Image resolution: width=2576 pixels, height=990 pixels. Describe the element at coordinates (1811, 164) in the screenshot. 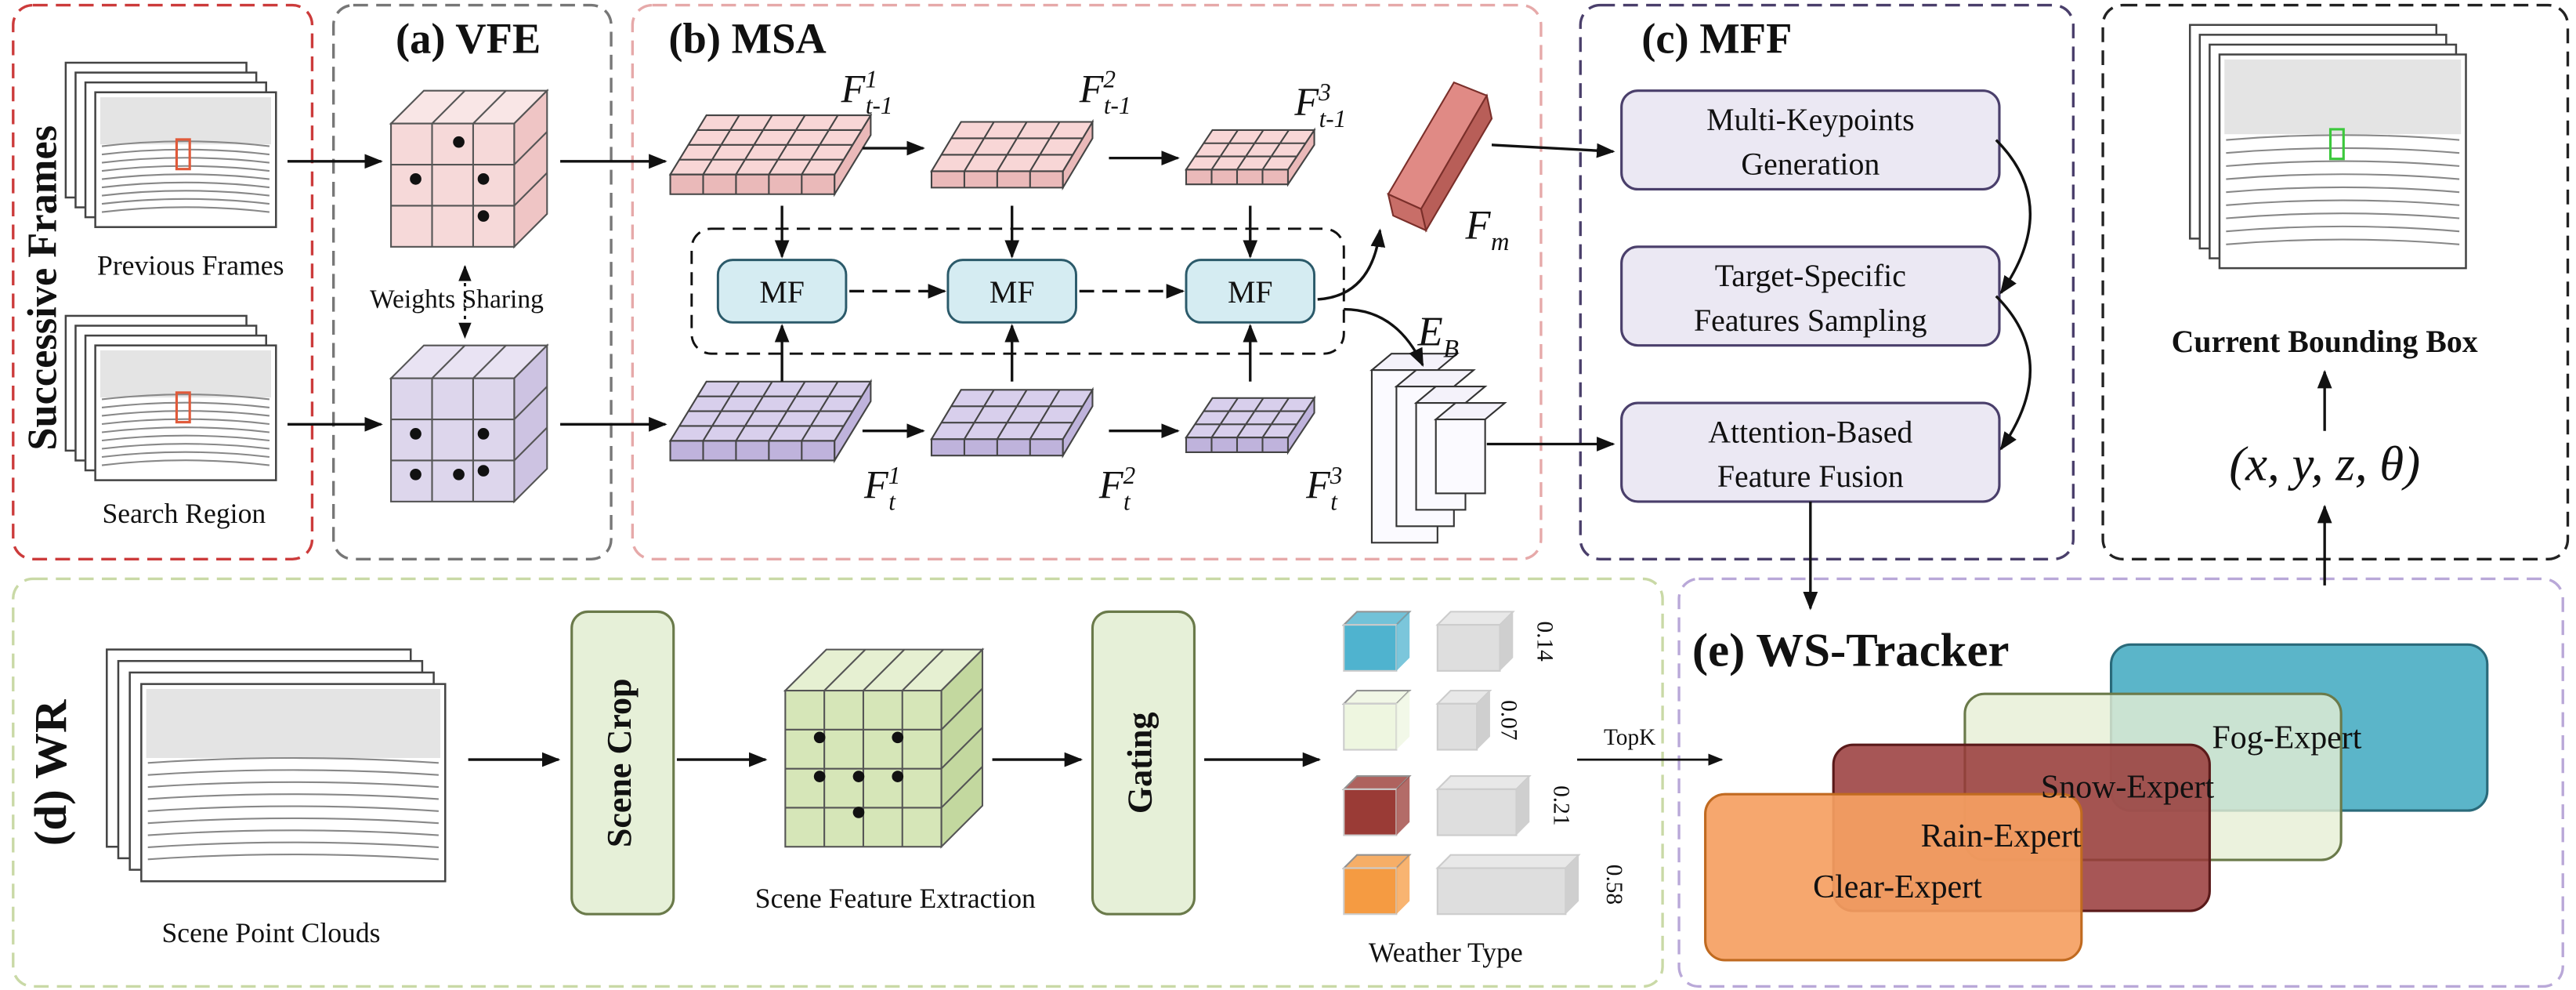

I see `mff-line: Generation` at that location.